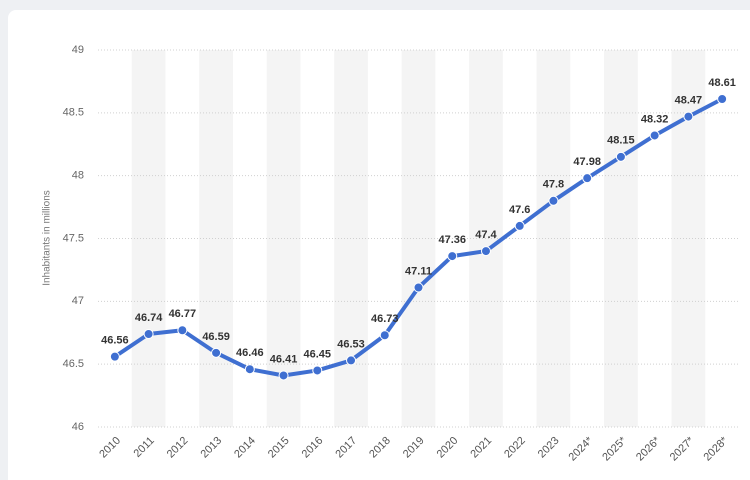  Describe the element at coordinates (183, 314) in the screenshot. I see `data-label: 46.77` at that location.